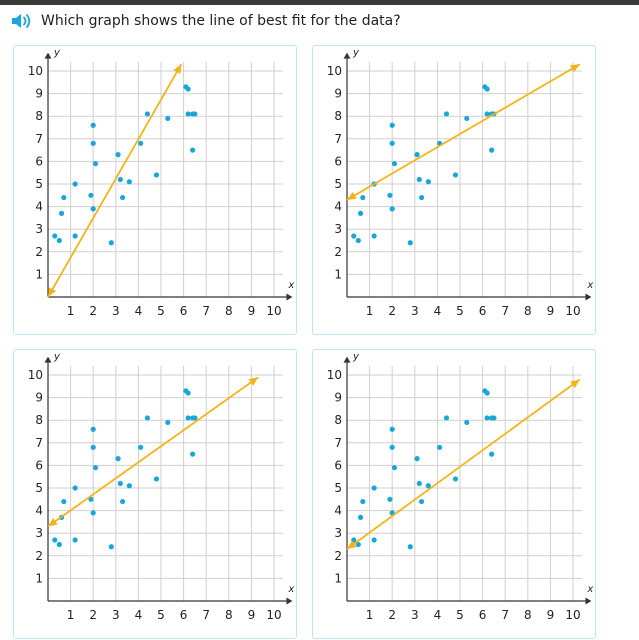 The height and width of the screenshot is (640, 639). I want to click on speaker-icon, so click(23, 21).